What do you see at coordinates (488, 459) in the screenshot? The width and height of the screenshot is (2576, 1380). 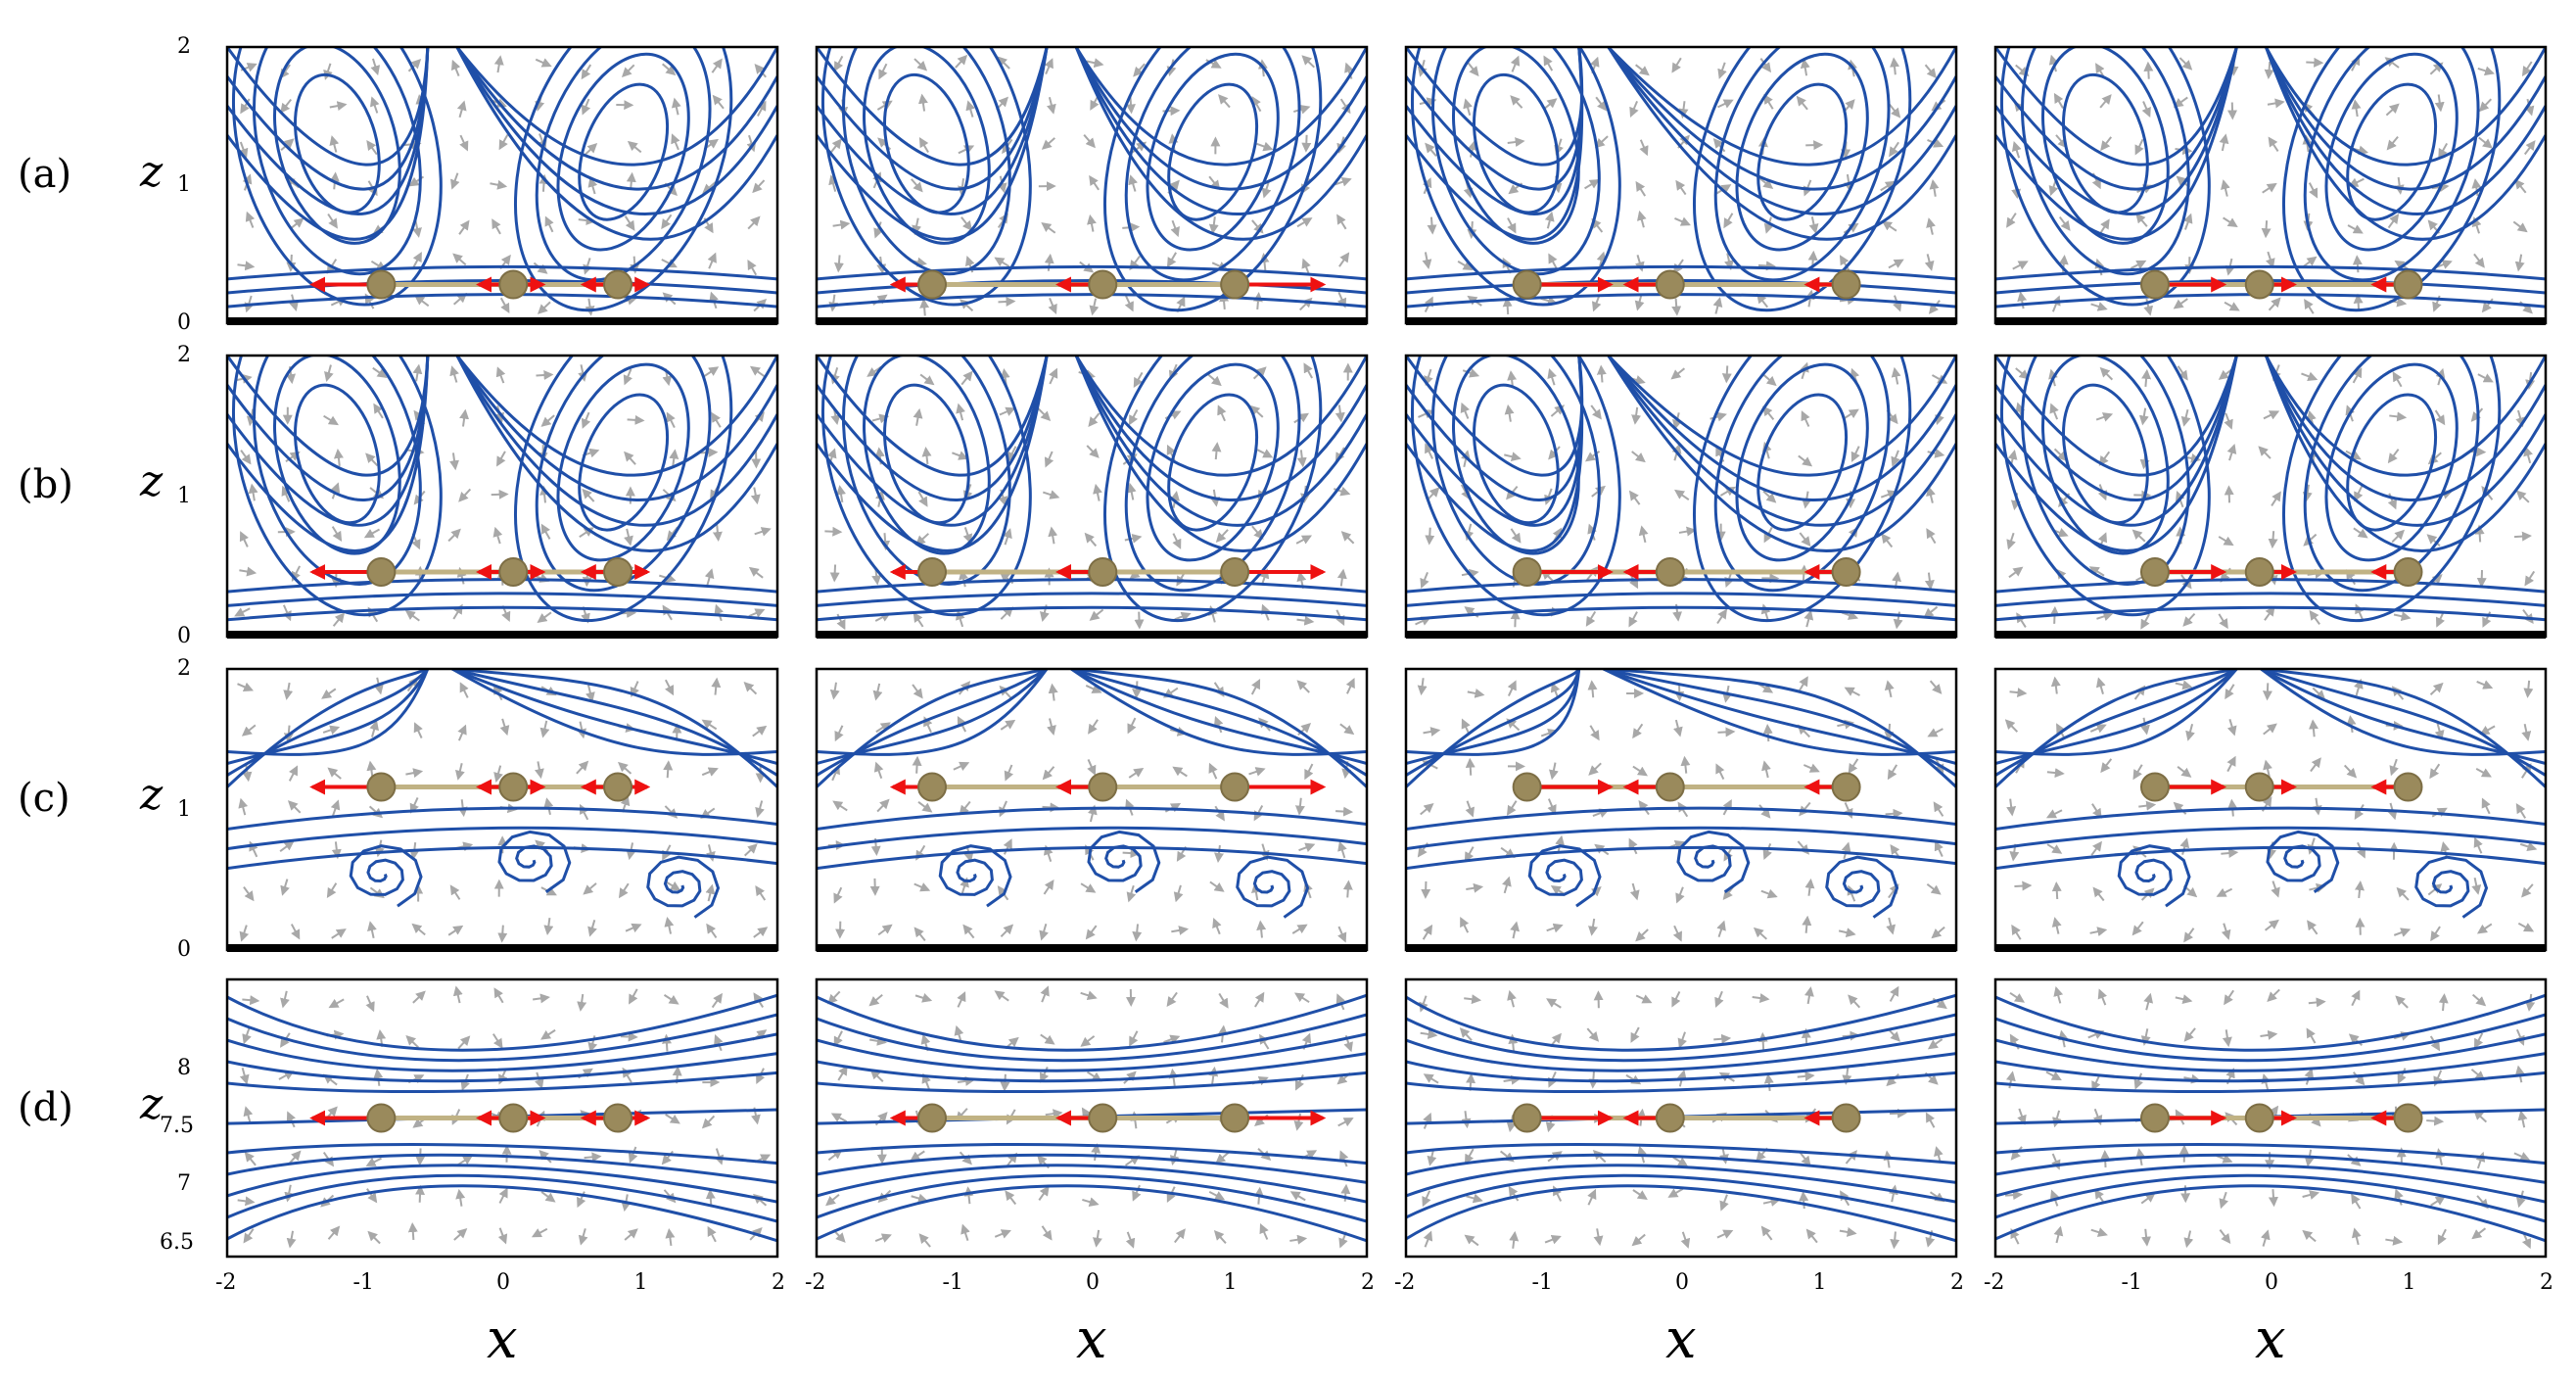 I see `panel-r2-c1` at bounding box center [488, 459].